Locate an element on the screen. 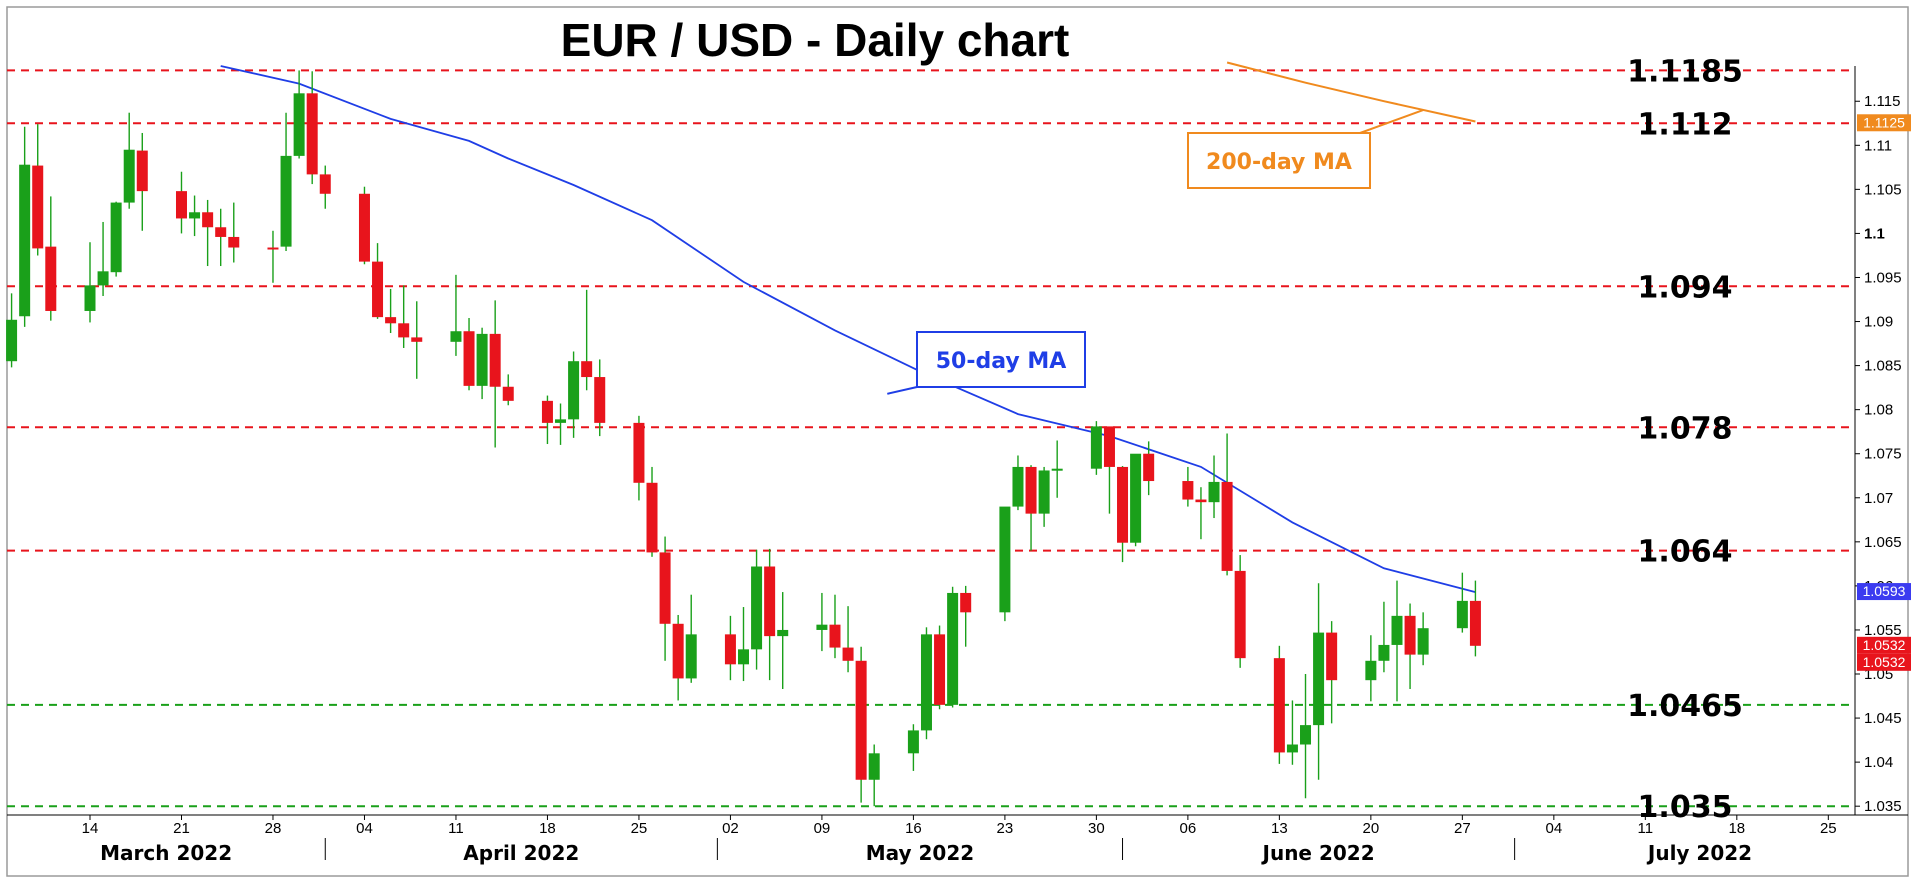 This screenshot has height=883, width=1915. price-tag-label: 1.0532 is located at coordinates (1884, 645).